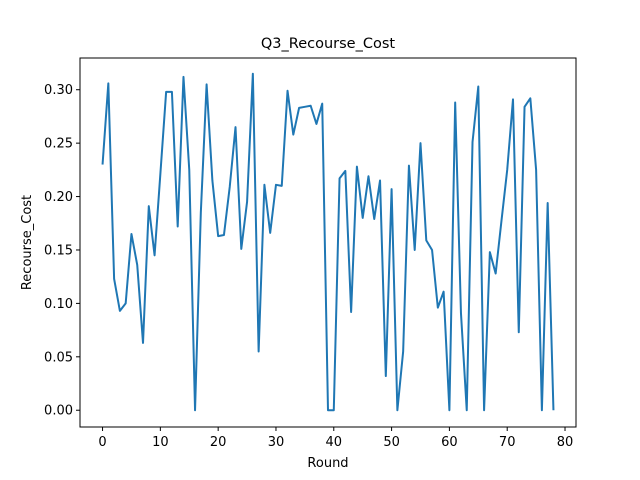 The height and width of the screenshot is (480, 640). Describe the element at coordinates (334, 442) in the screenshot. I see `x-tick-label: 40` at that location.